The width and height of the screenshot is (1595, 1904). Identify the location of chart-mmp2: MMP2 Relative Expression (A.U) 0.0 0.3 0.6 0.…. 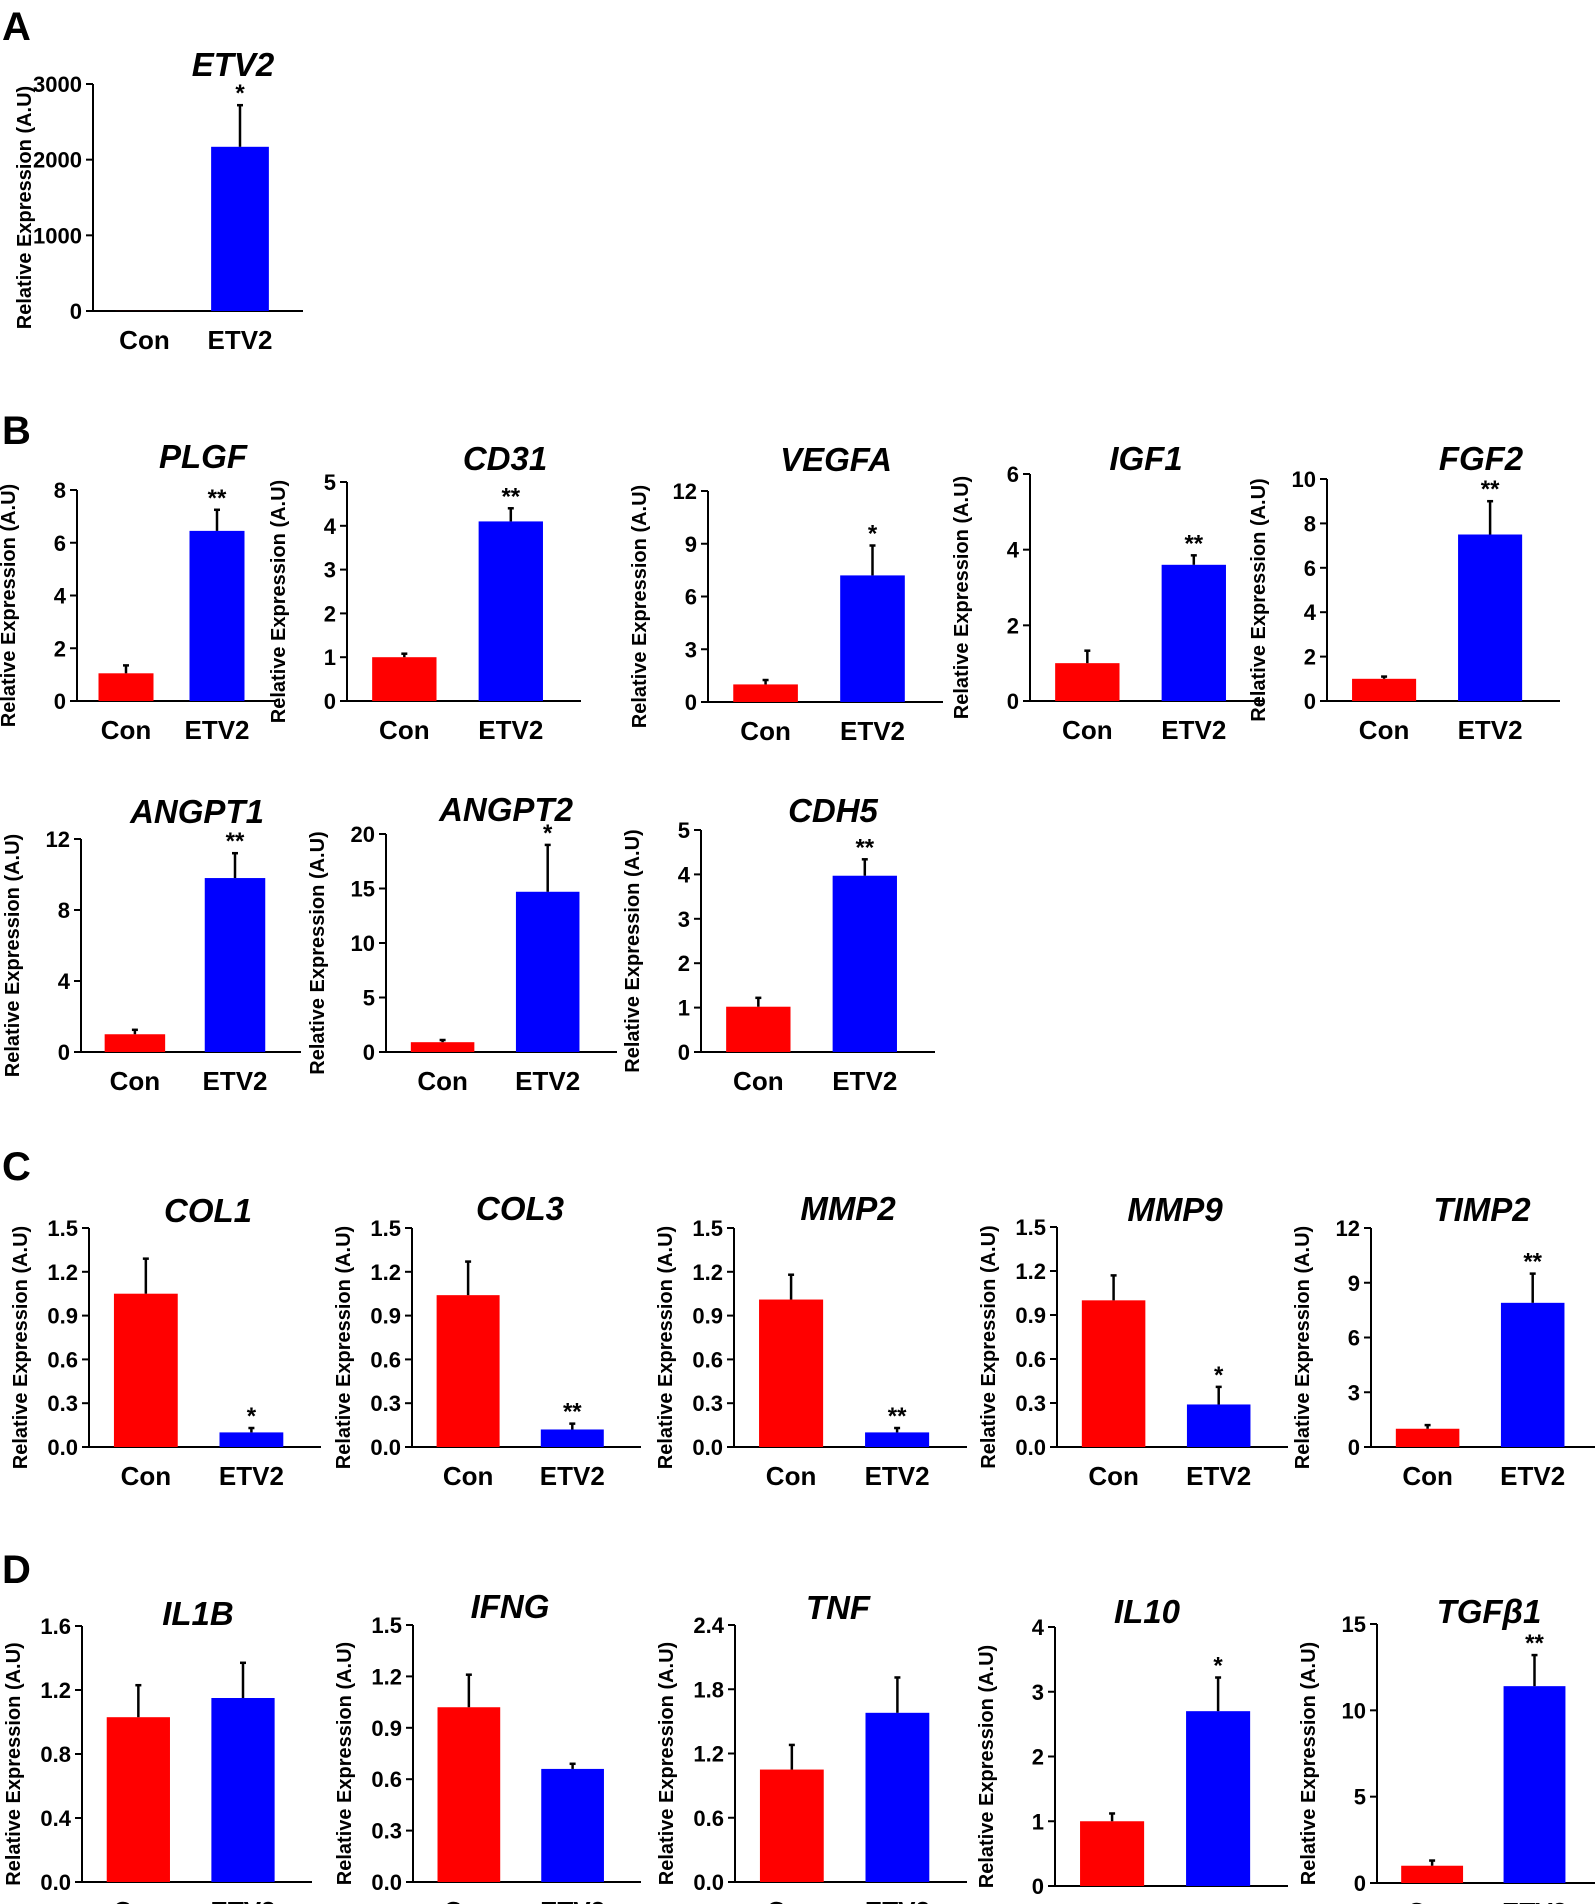
(811, 1340).